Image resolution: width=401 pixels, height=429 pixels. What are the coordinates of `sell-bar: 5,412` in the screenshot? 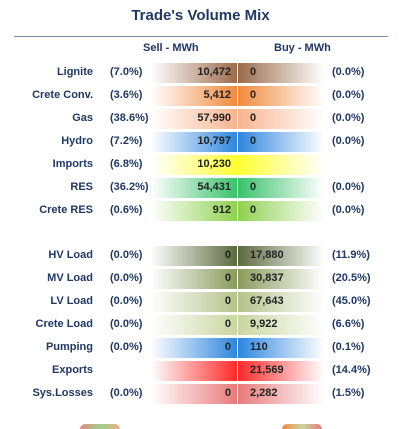 It's located at (194, 96).